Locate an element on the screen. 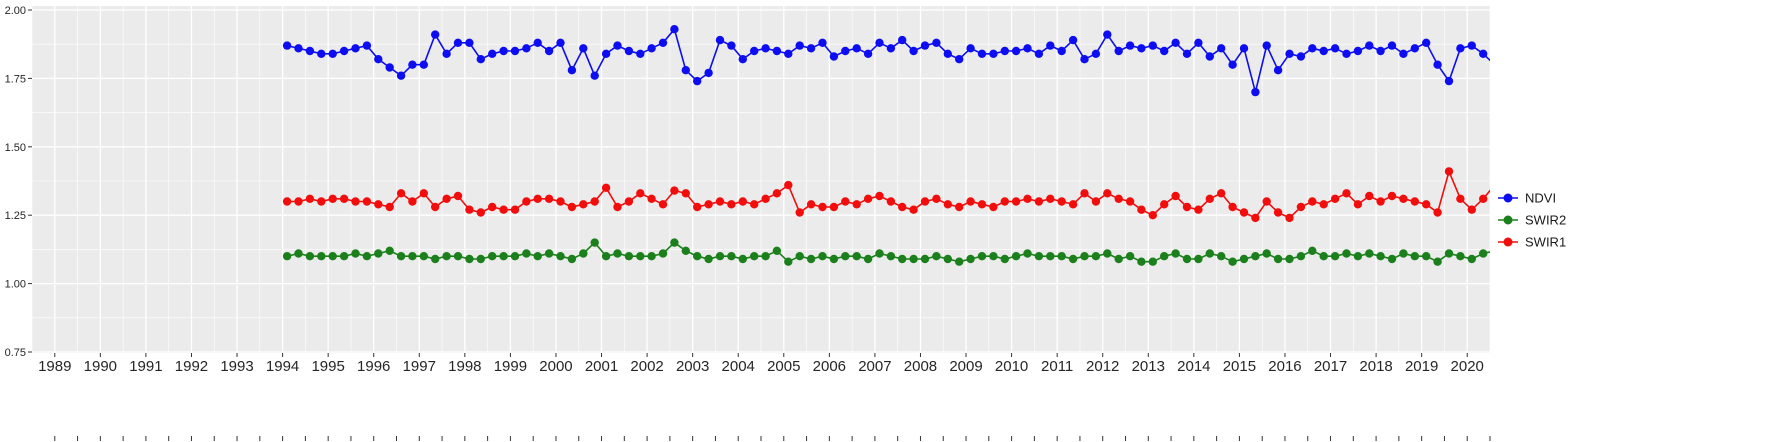  x-tick-label: 1993 is located at coordinates (236, 366).